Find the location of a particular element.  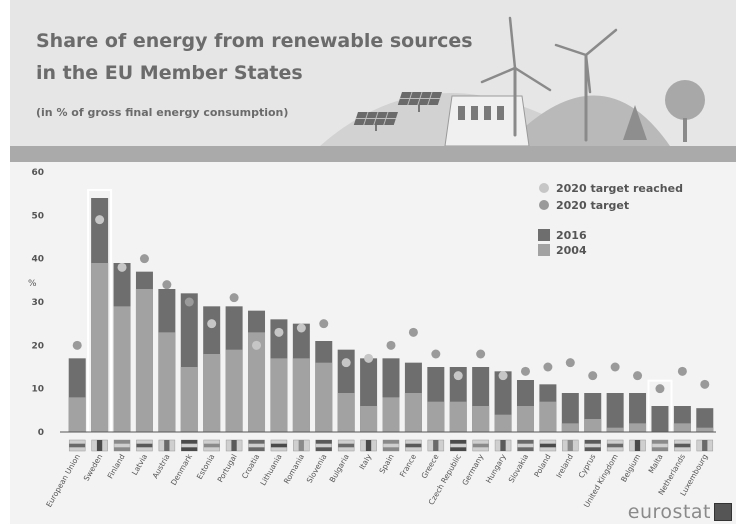

legend-2016-swatch is located at coordinates (544, 235).